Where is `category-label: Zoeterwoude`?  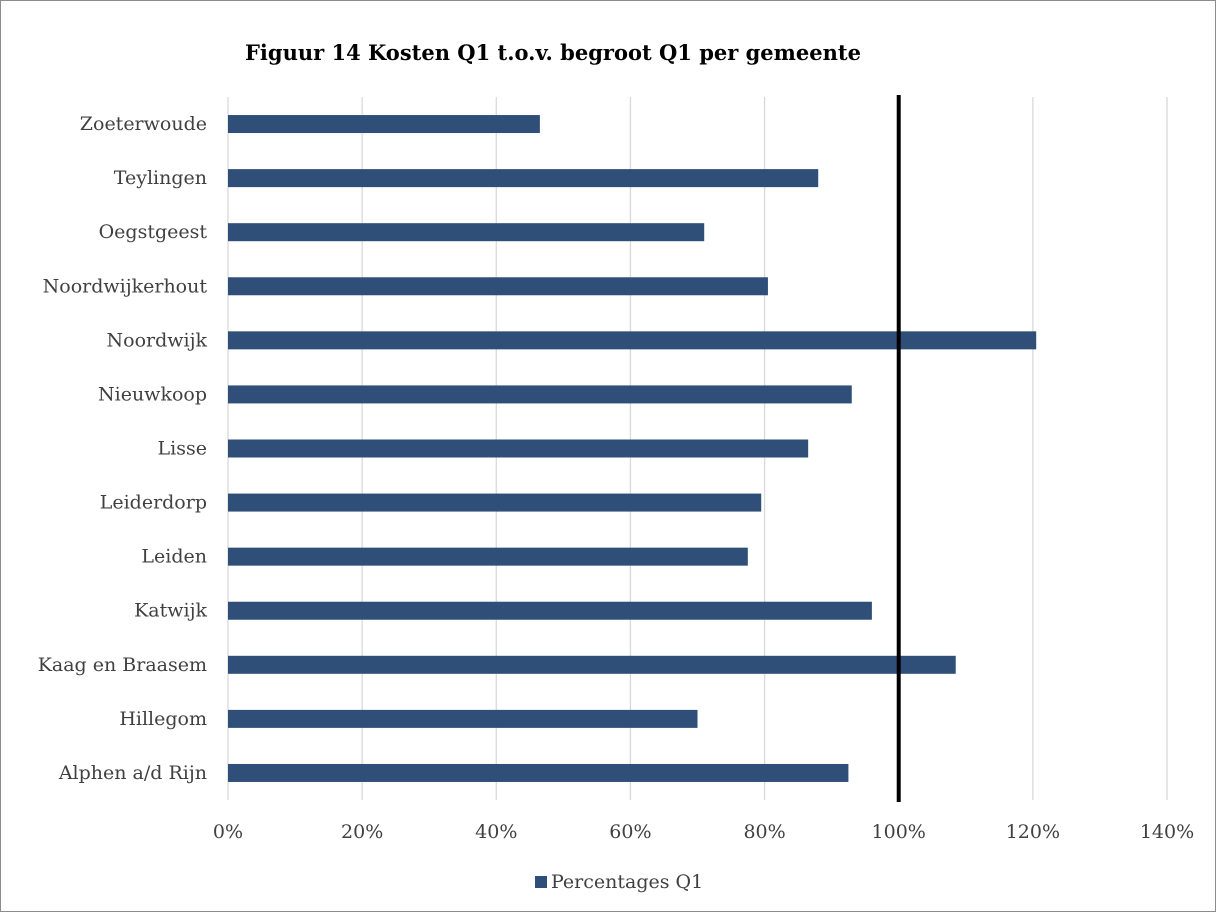 category-label: Zoeterwoude is located at coordinates (143, 124).